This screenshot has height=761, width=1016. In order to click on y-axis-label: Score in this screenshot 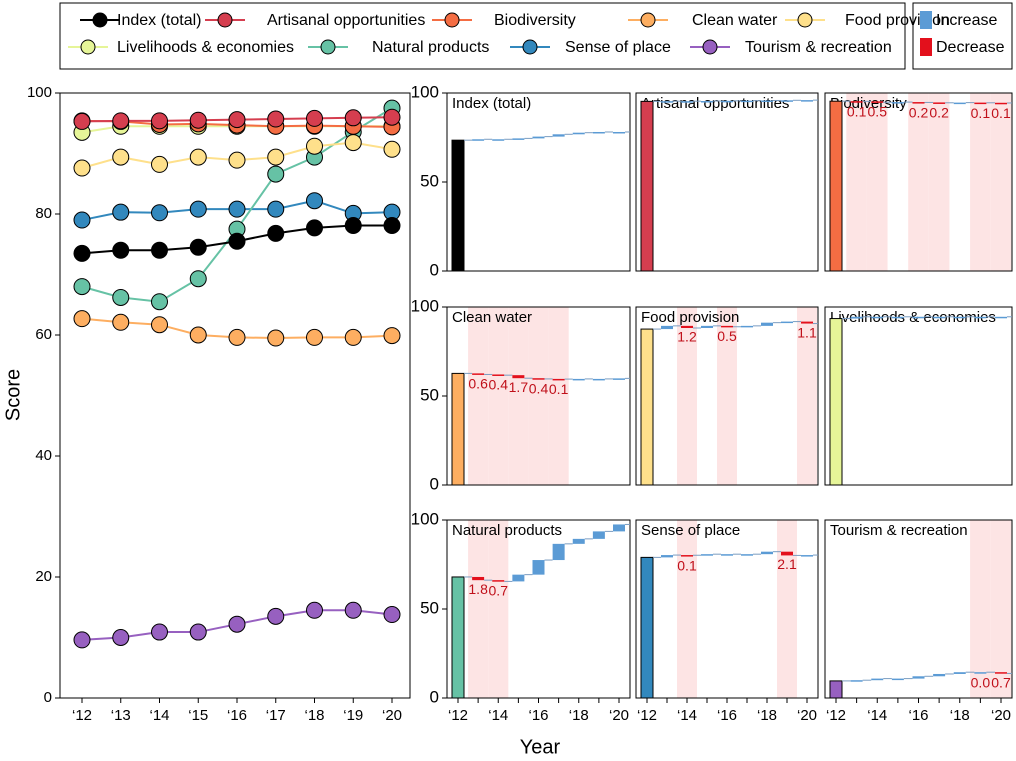, I will do `click(13, 395)`.